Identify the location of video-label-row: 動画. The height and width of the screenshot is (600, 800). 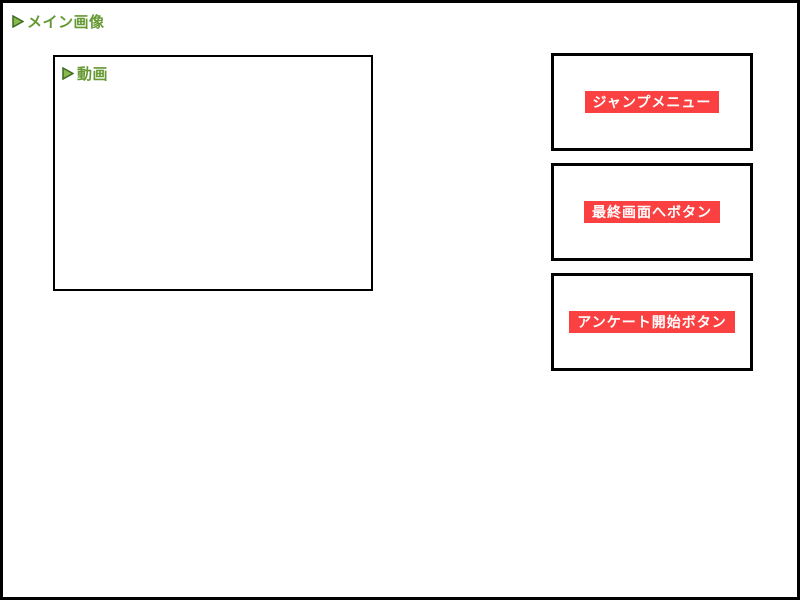
(85, 73).